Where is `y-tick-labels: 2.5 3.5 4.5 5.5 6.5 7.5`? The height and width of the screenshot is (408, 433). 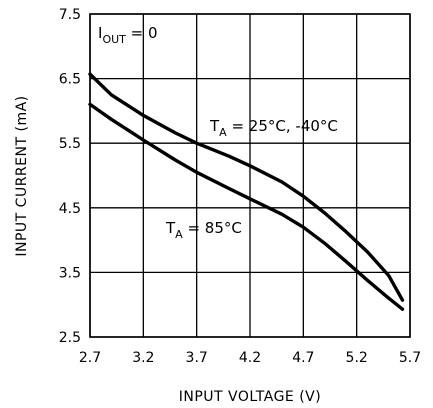
y-tick-labels: 2.5 3.5 4.5 5.5 6.5 7.5 is located at coordinates (70, 176).